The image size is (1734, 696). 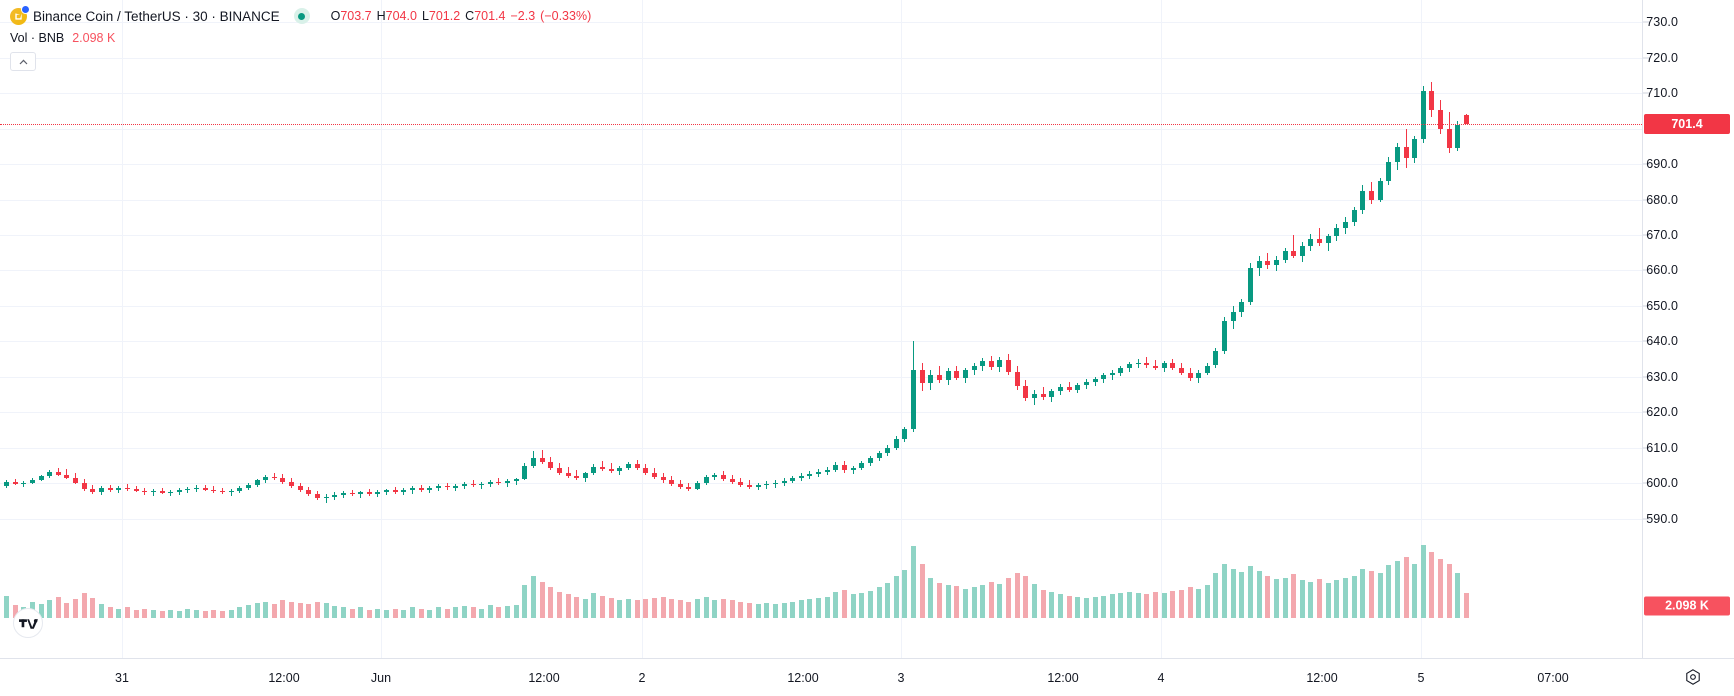 I want to click on grid-line-vertical, so click(x=122, y=329).